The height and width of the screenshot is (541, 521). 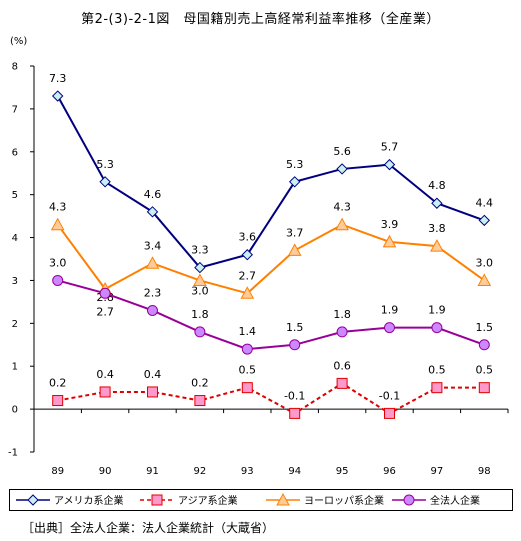 What do you see at coordinates (389, 395) in the screenshot?
I see `data-label-1-7: -0.1` at bounding box center [389, 395].